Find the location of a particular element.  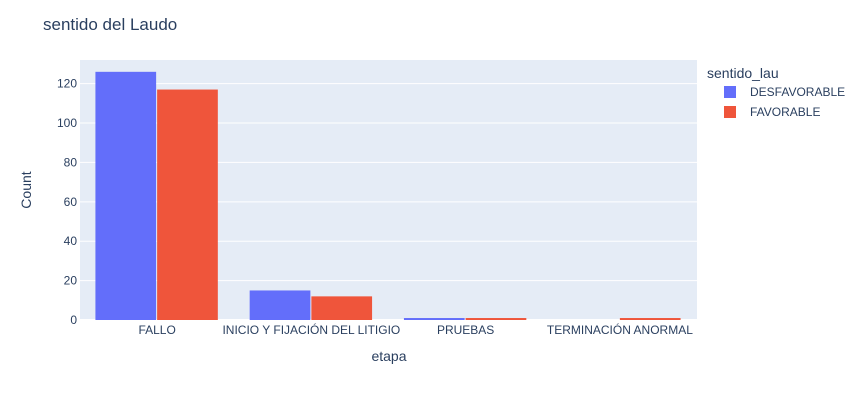

y-axis-ticks: 0 20 40 60 80 100 120 is located at coordinates (67, 202).